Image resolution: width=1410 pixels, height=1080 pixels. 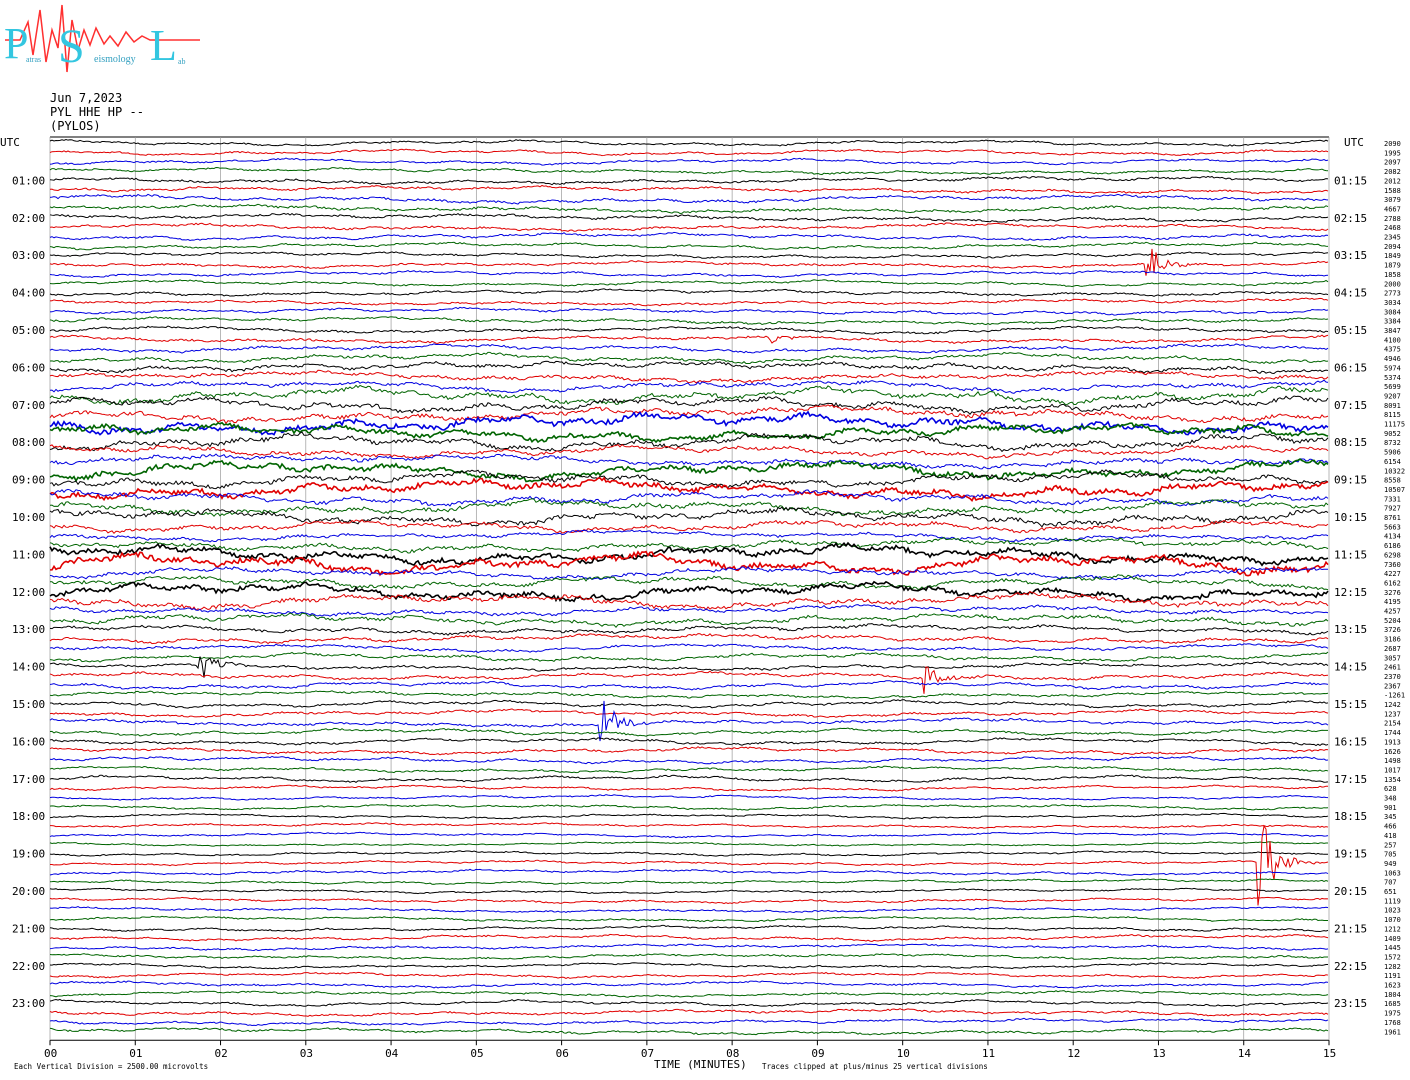 I want to click on trace-count-label: 5374, so click(x=1392, y=378).